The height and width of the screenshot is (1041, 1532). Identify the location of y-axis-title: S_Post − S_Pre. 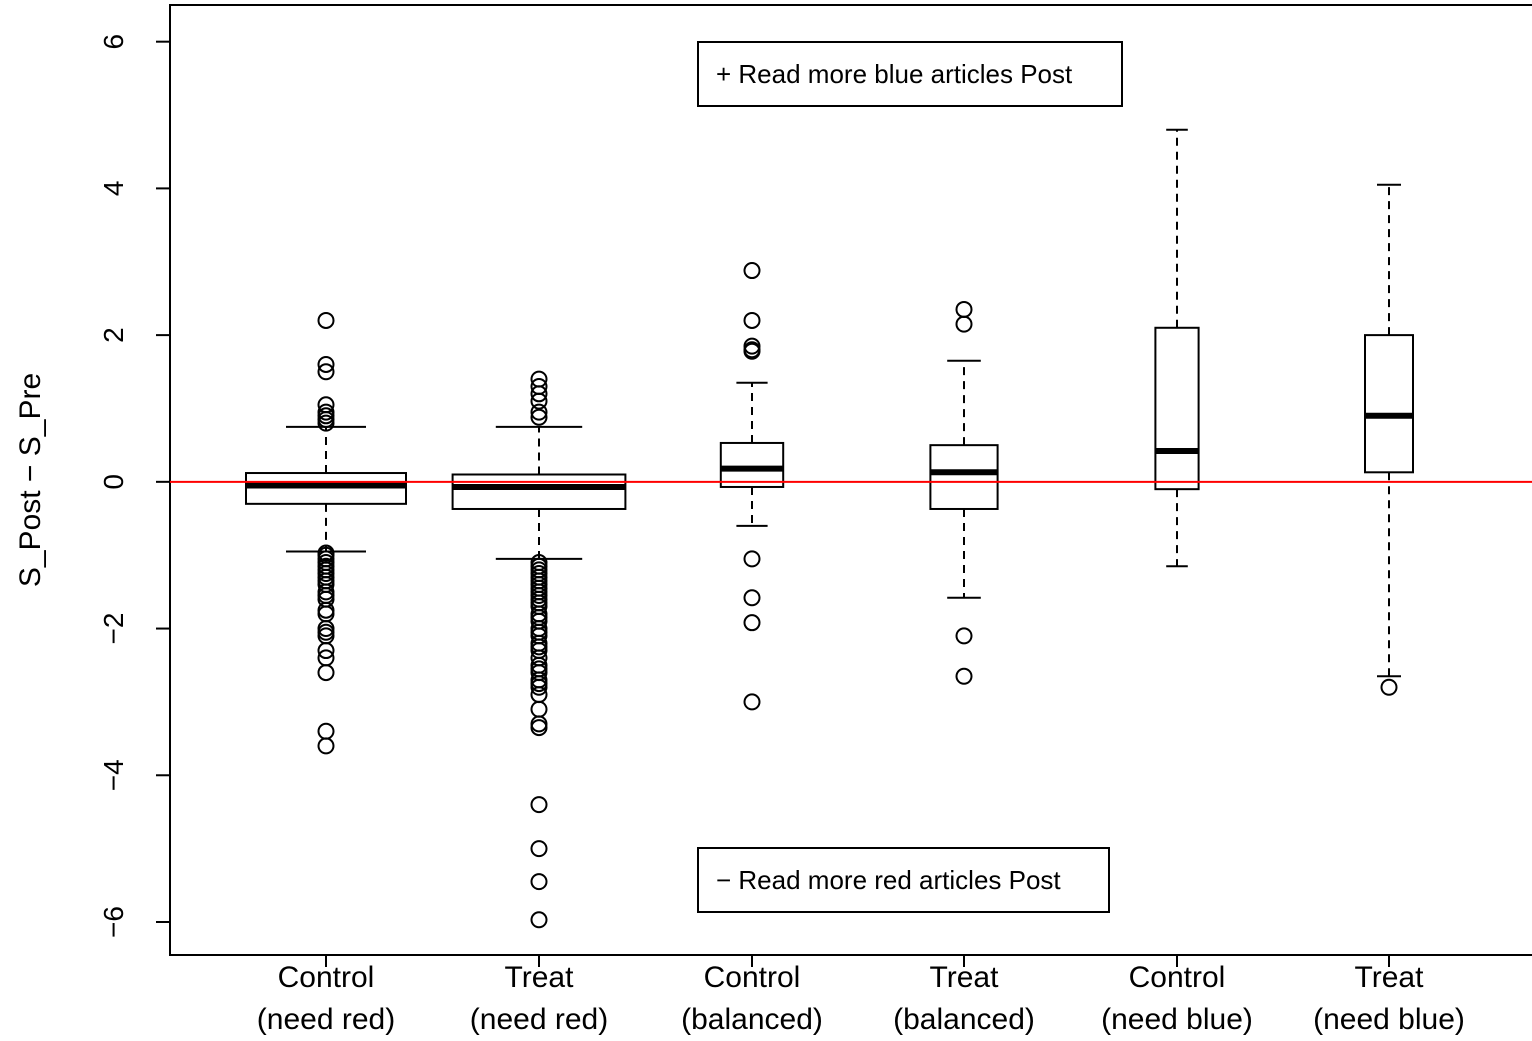
(30, 480).